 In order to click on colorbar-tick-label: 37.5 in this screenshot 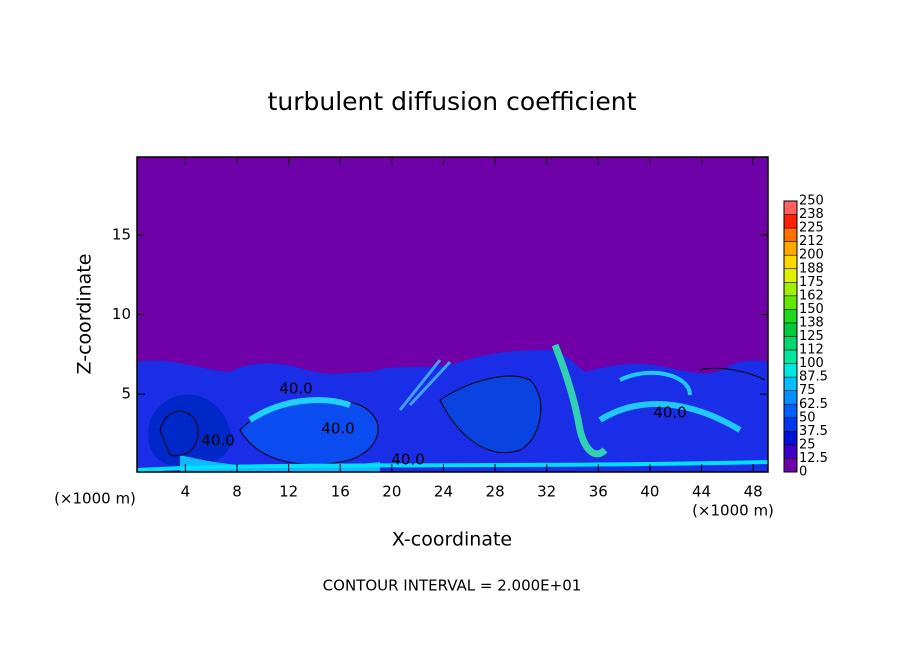, I will do `click(813, 431)`.